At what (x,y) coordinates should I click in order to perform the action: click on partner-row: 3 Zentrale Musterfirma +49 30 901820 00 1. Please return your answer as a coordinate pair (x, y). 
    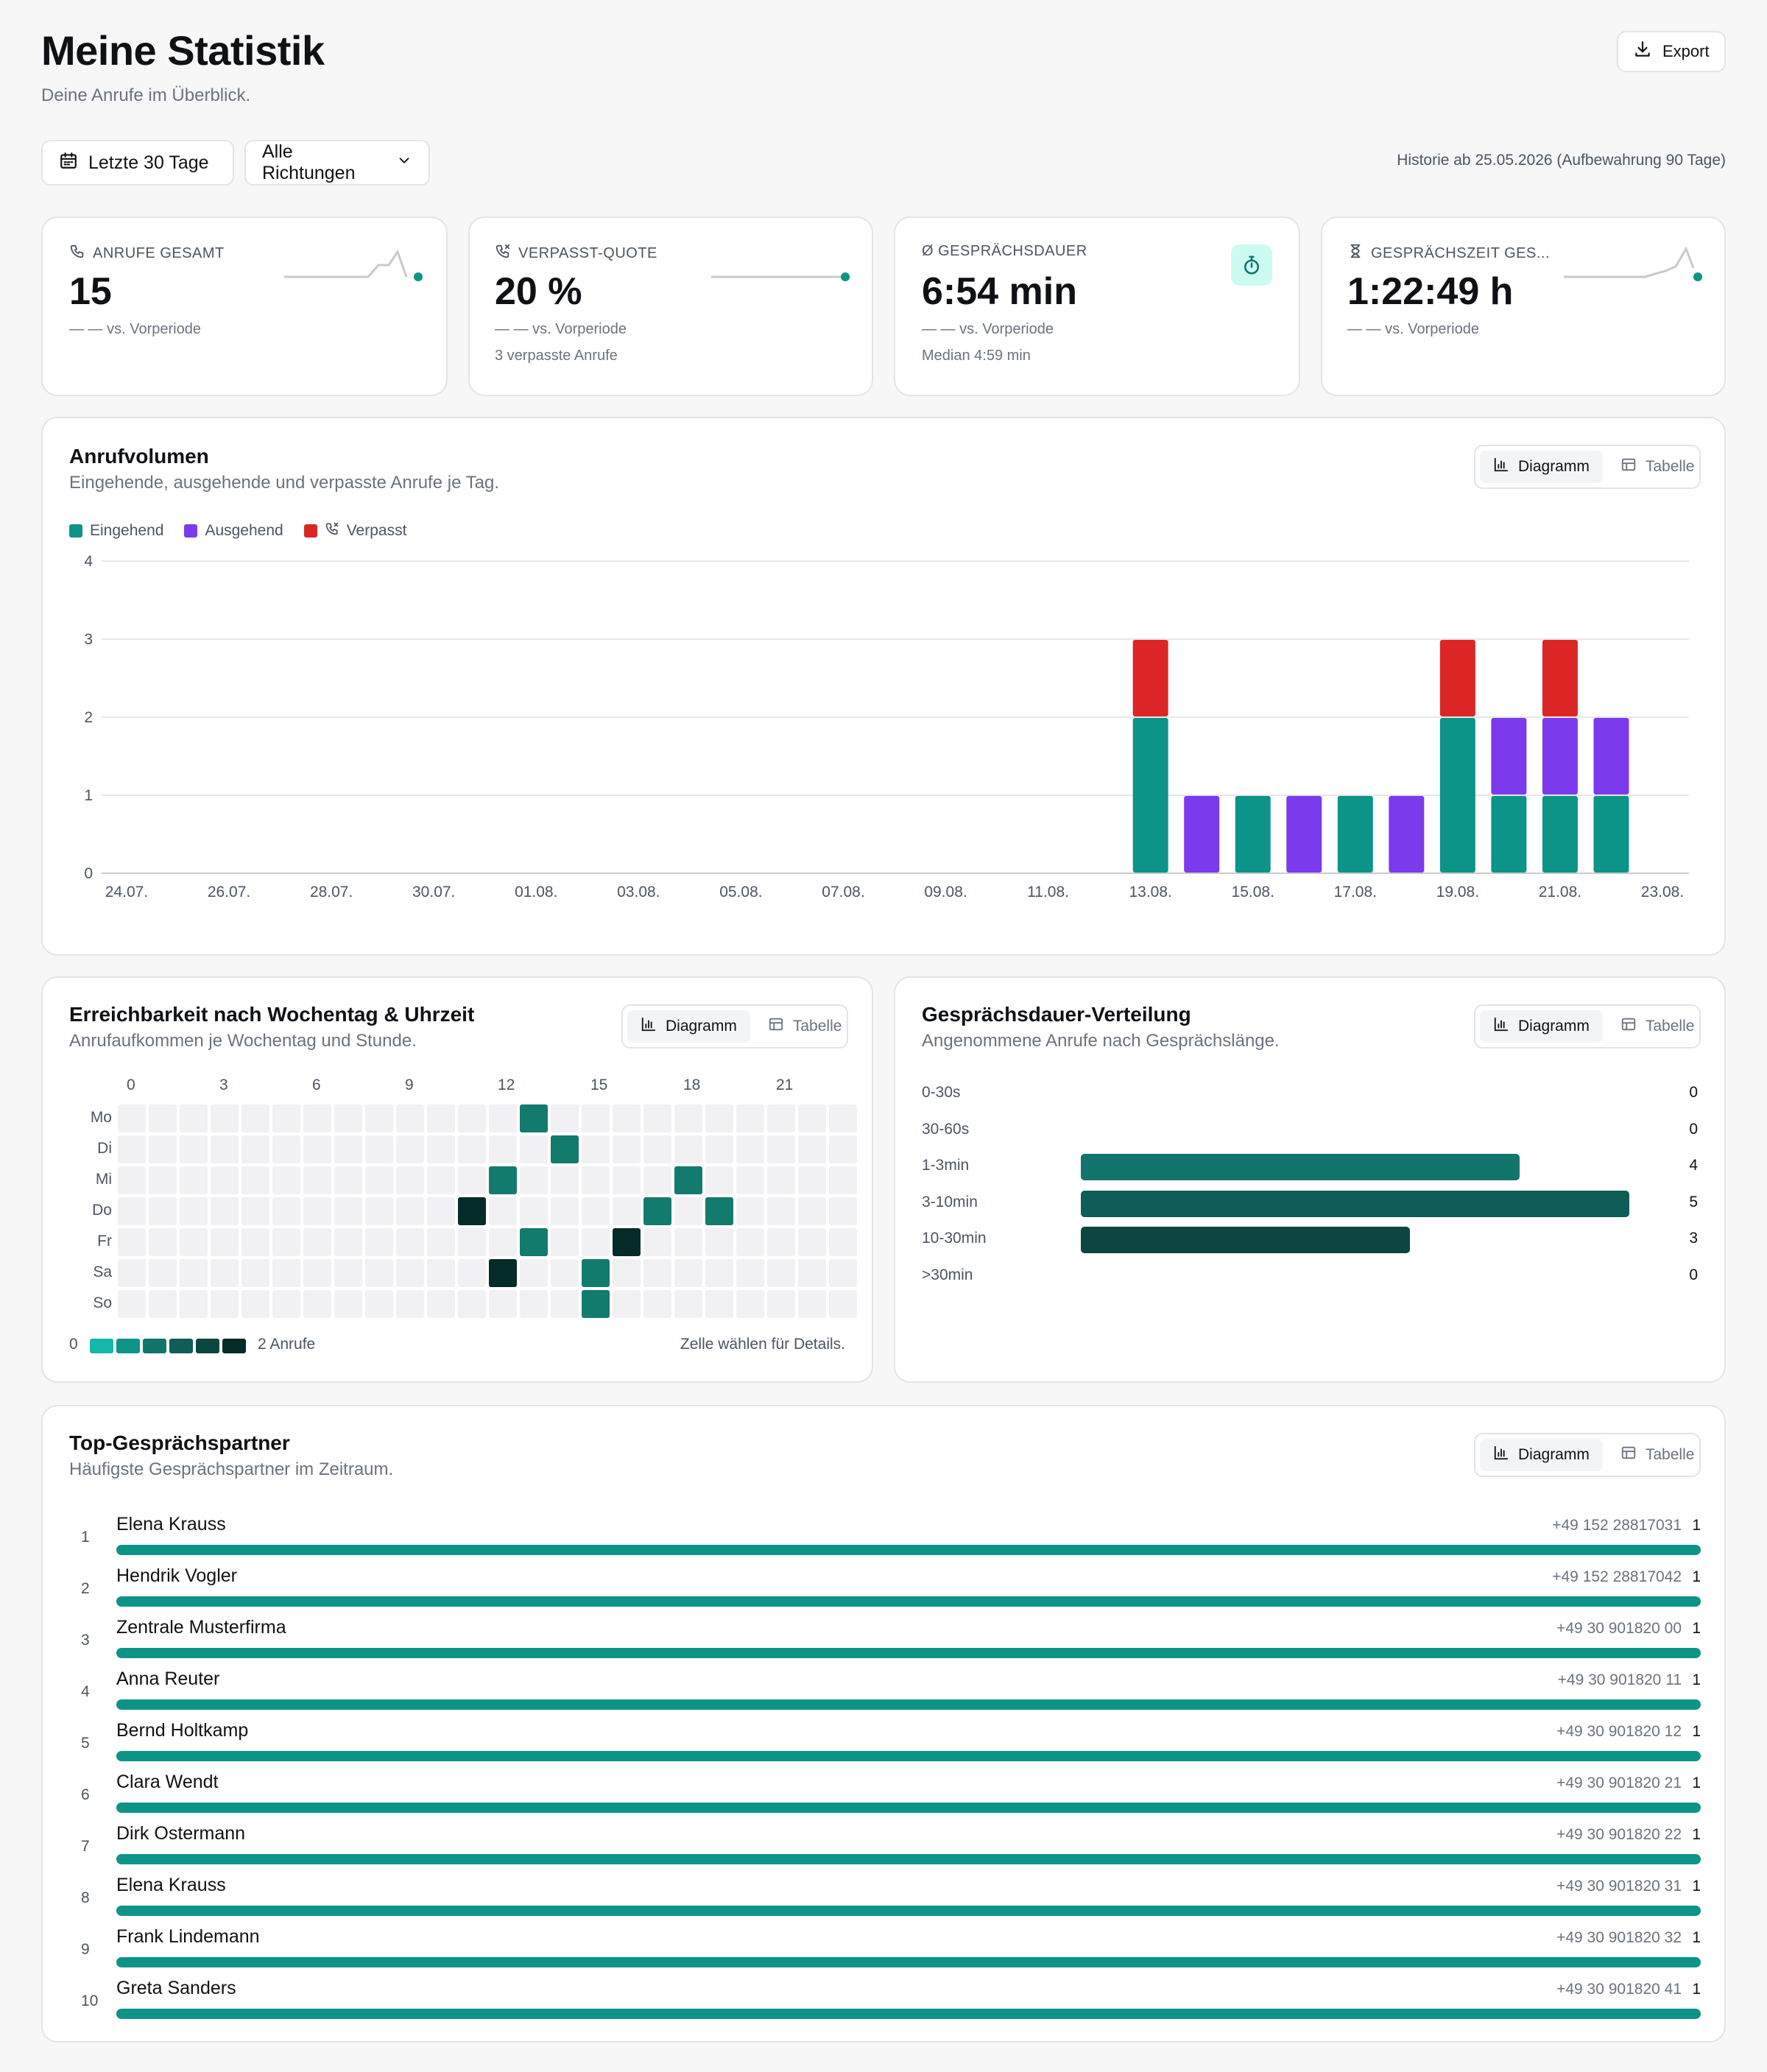
    Looking at the image, I should click on (891, 1642).